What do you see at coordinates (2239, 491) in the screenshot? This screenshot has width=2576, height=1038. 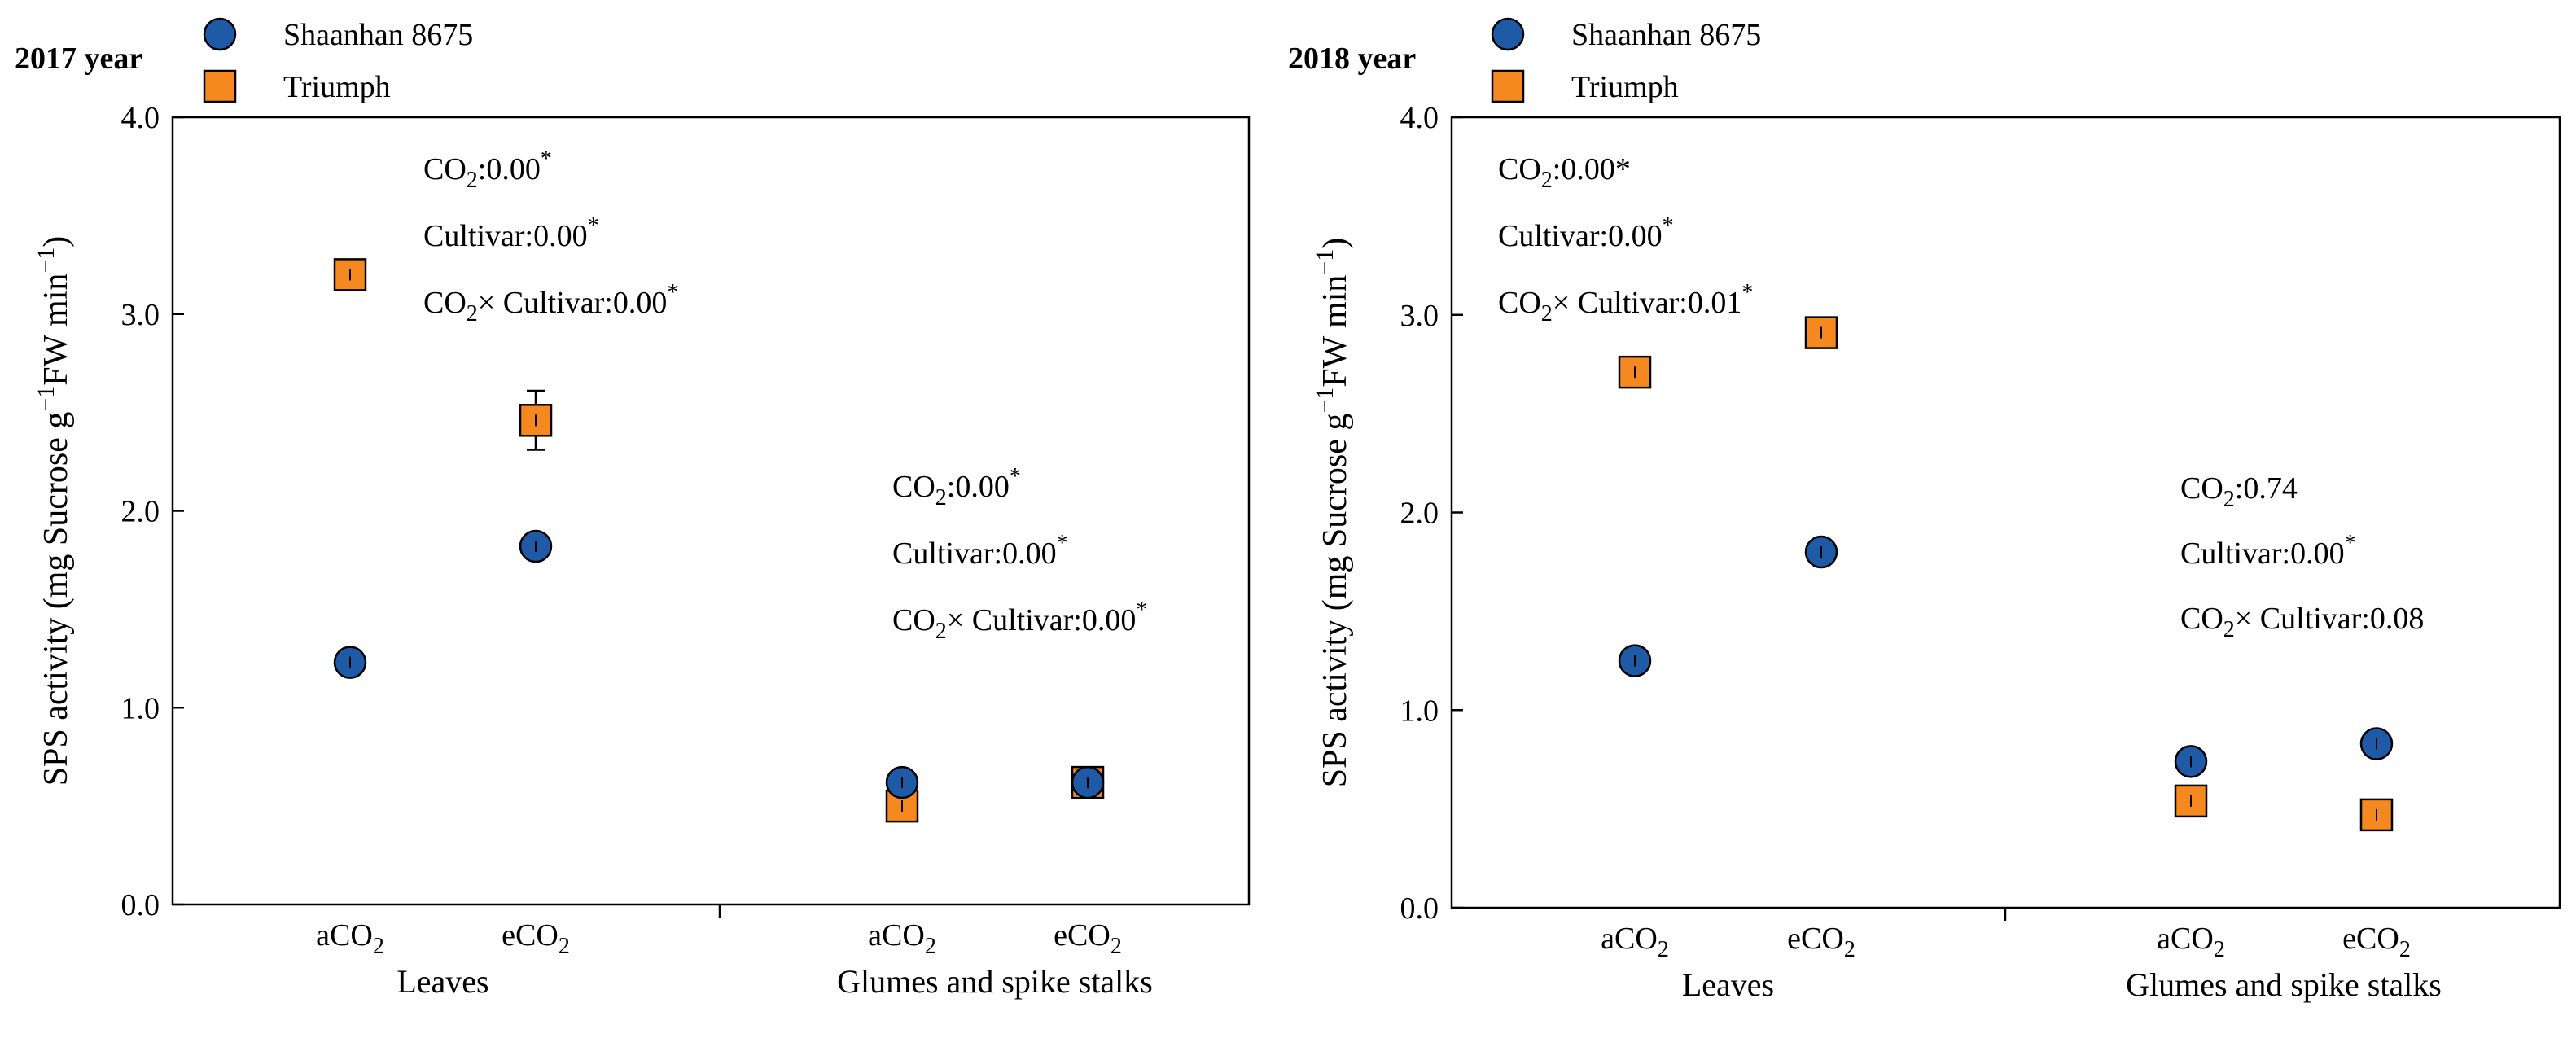 I see `stats-line: CO2:0.74` at bounding box center [2239, 491].